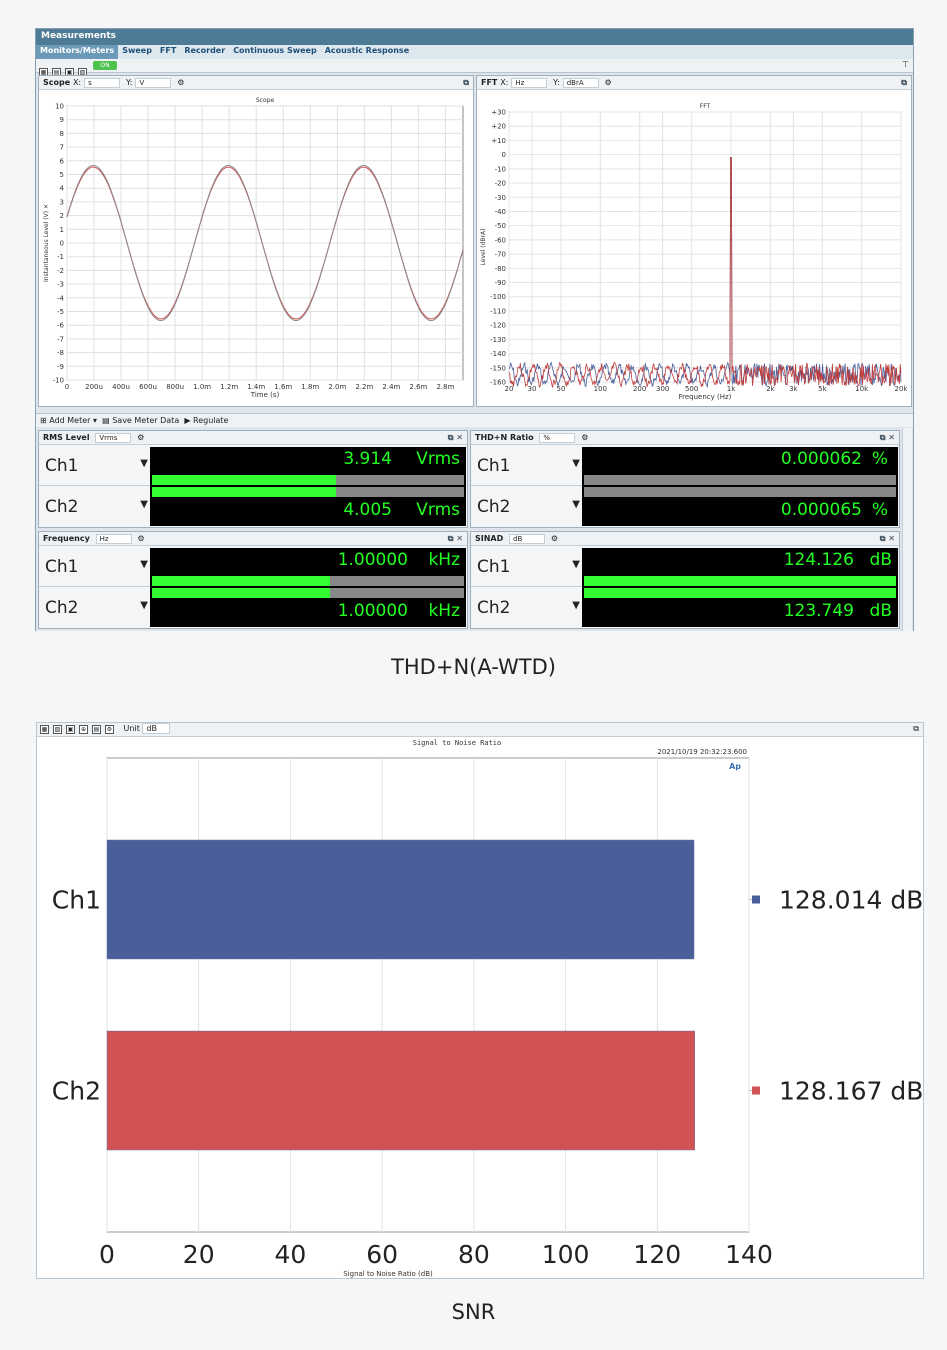 This screenshot has width=947, height=1350. What do you see at coordinates (498, 326) in the screenshot?
I see `fft-y-tick: -120` at bounding box center [498, 326].